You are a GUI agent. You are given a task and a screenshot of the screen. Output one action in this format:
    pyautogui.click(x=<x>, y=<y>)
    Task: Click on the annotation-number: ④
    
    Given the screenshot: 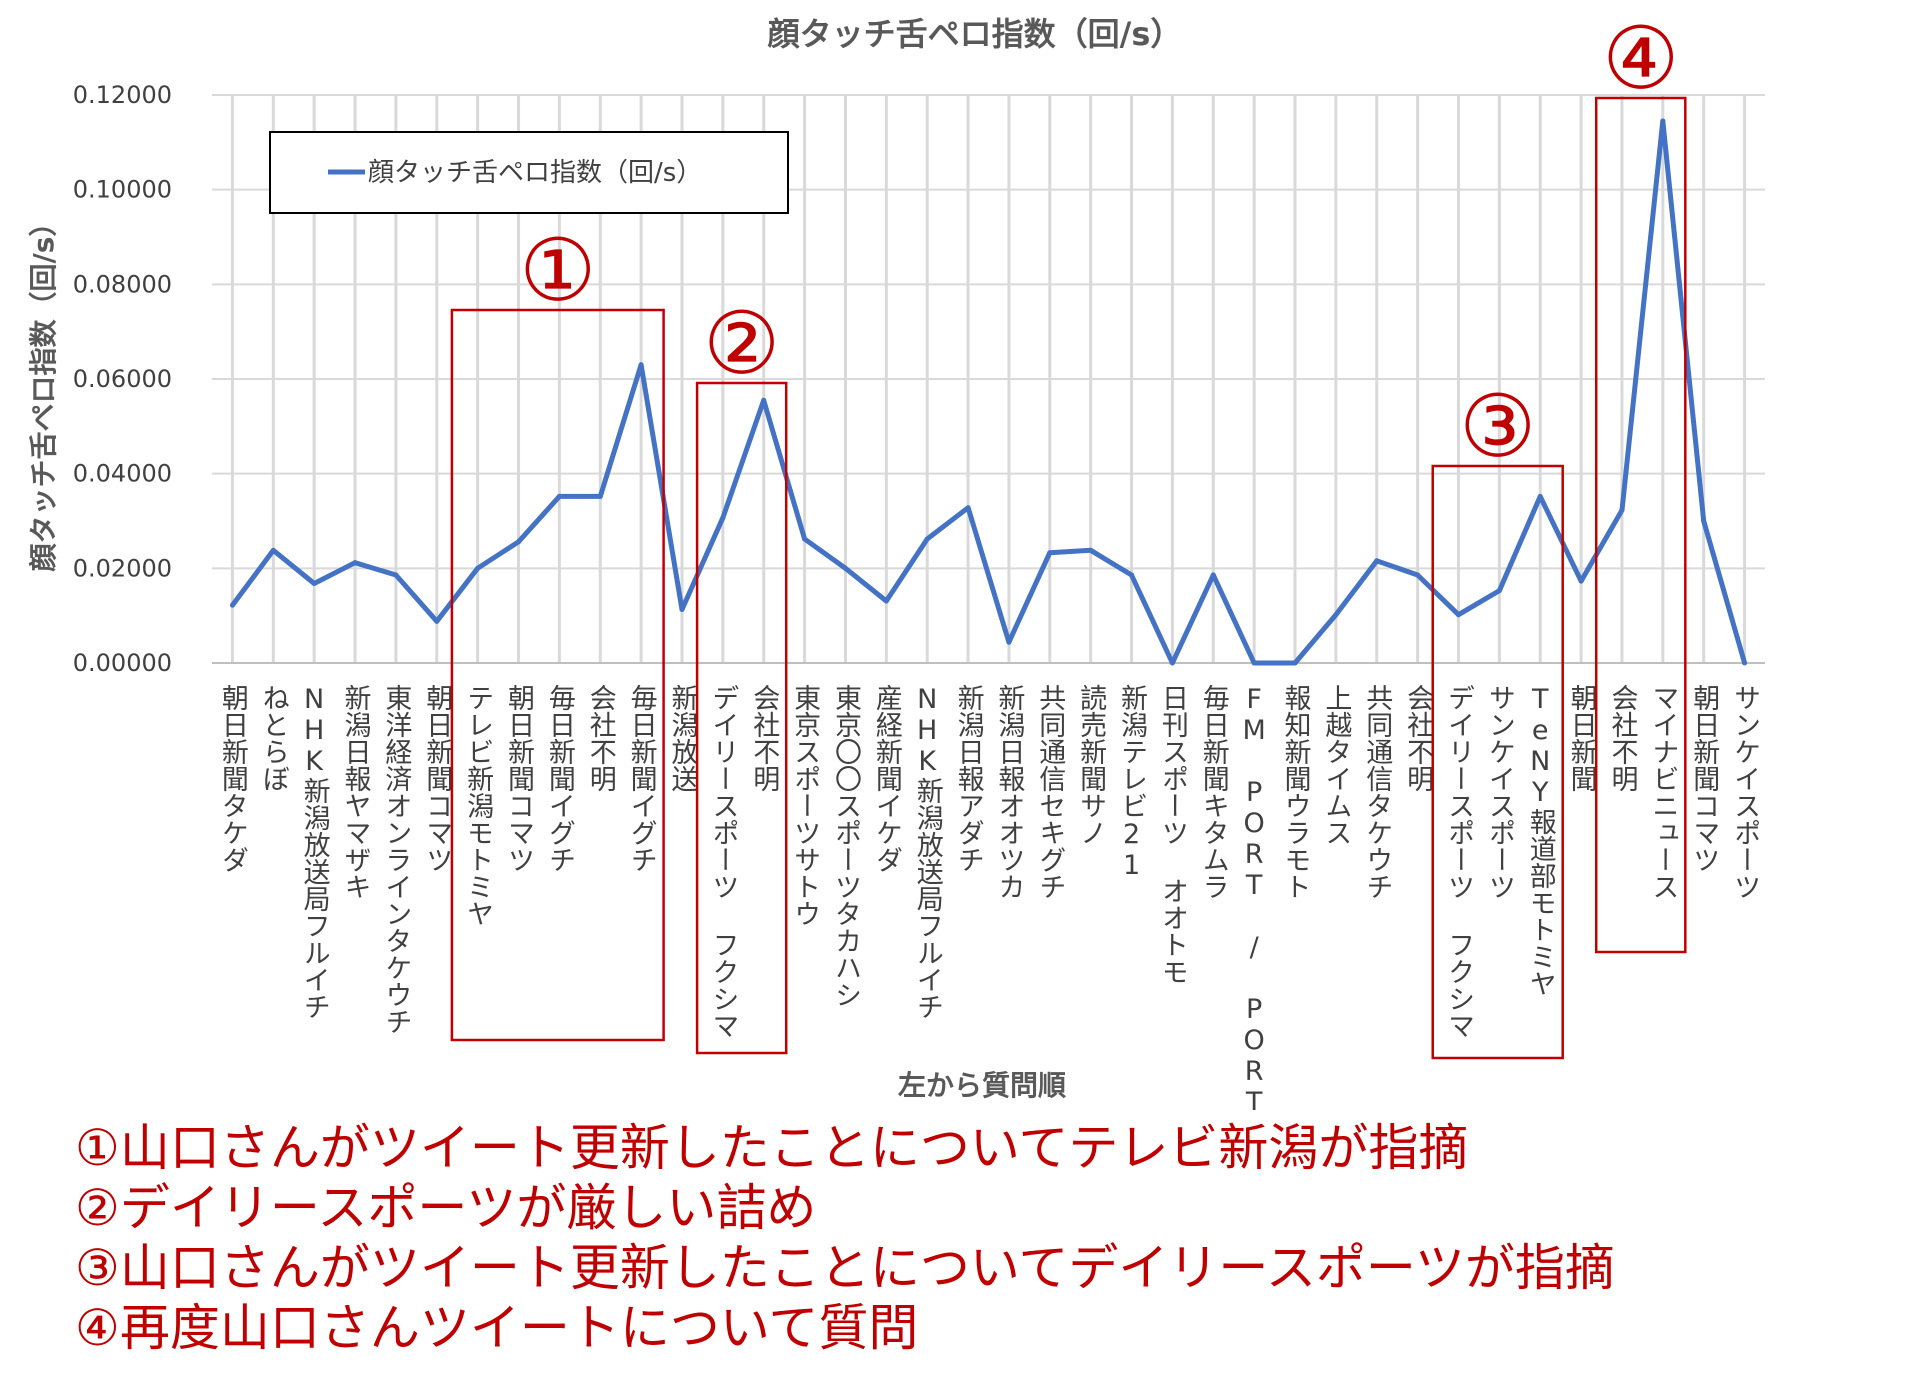 What is the action you would take?
    pyautogui.click(x=1640, y=59)
    